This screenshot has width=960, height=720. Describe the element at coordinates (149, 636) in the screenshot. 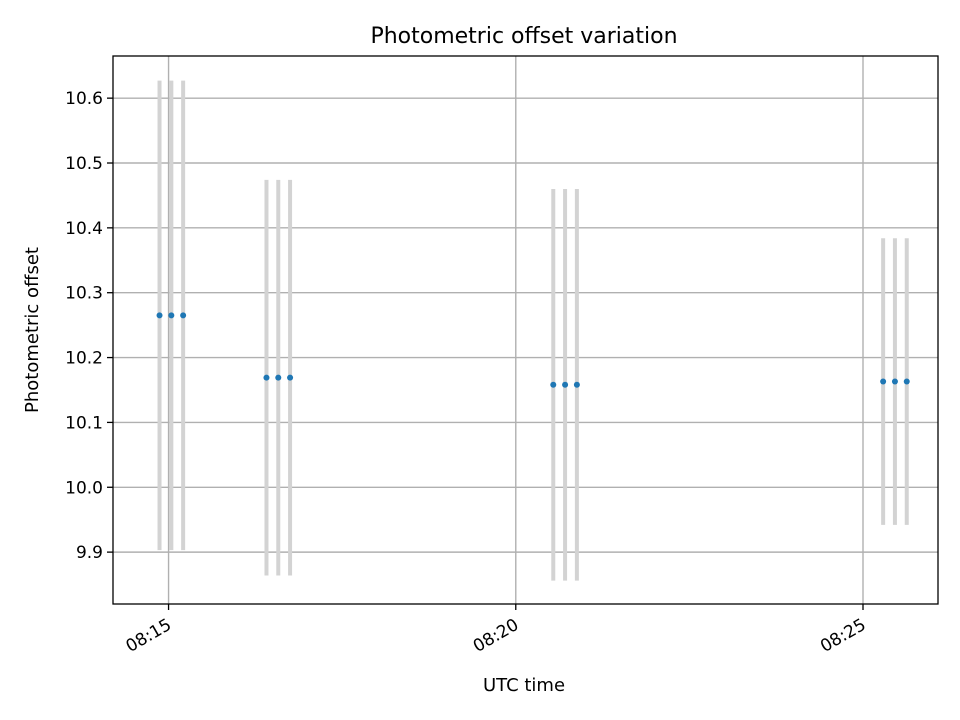

I see `x-tick-label: 08:15` at that location.